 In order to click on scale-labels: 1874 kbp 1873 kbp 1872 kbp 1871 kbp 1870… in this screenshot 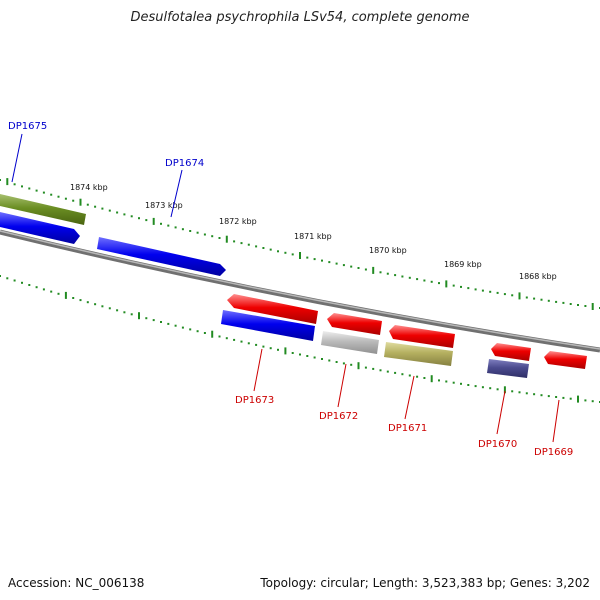, I will do `click(313, 232)`.